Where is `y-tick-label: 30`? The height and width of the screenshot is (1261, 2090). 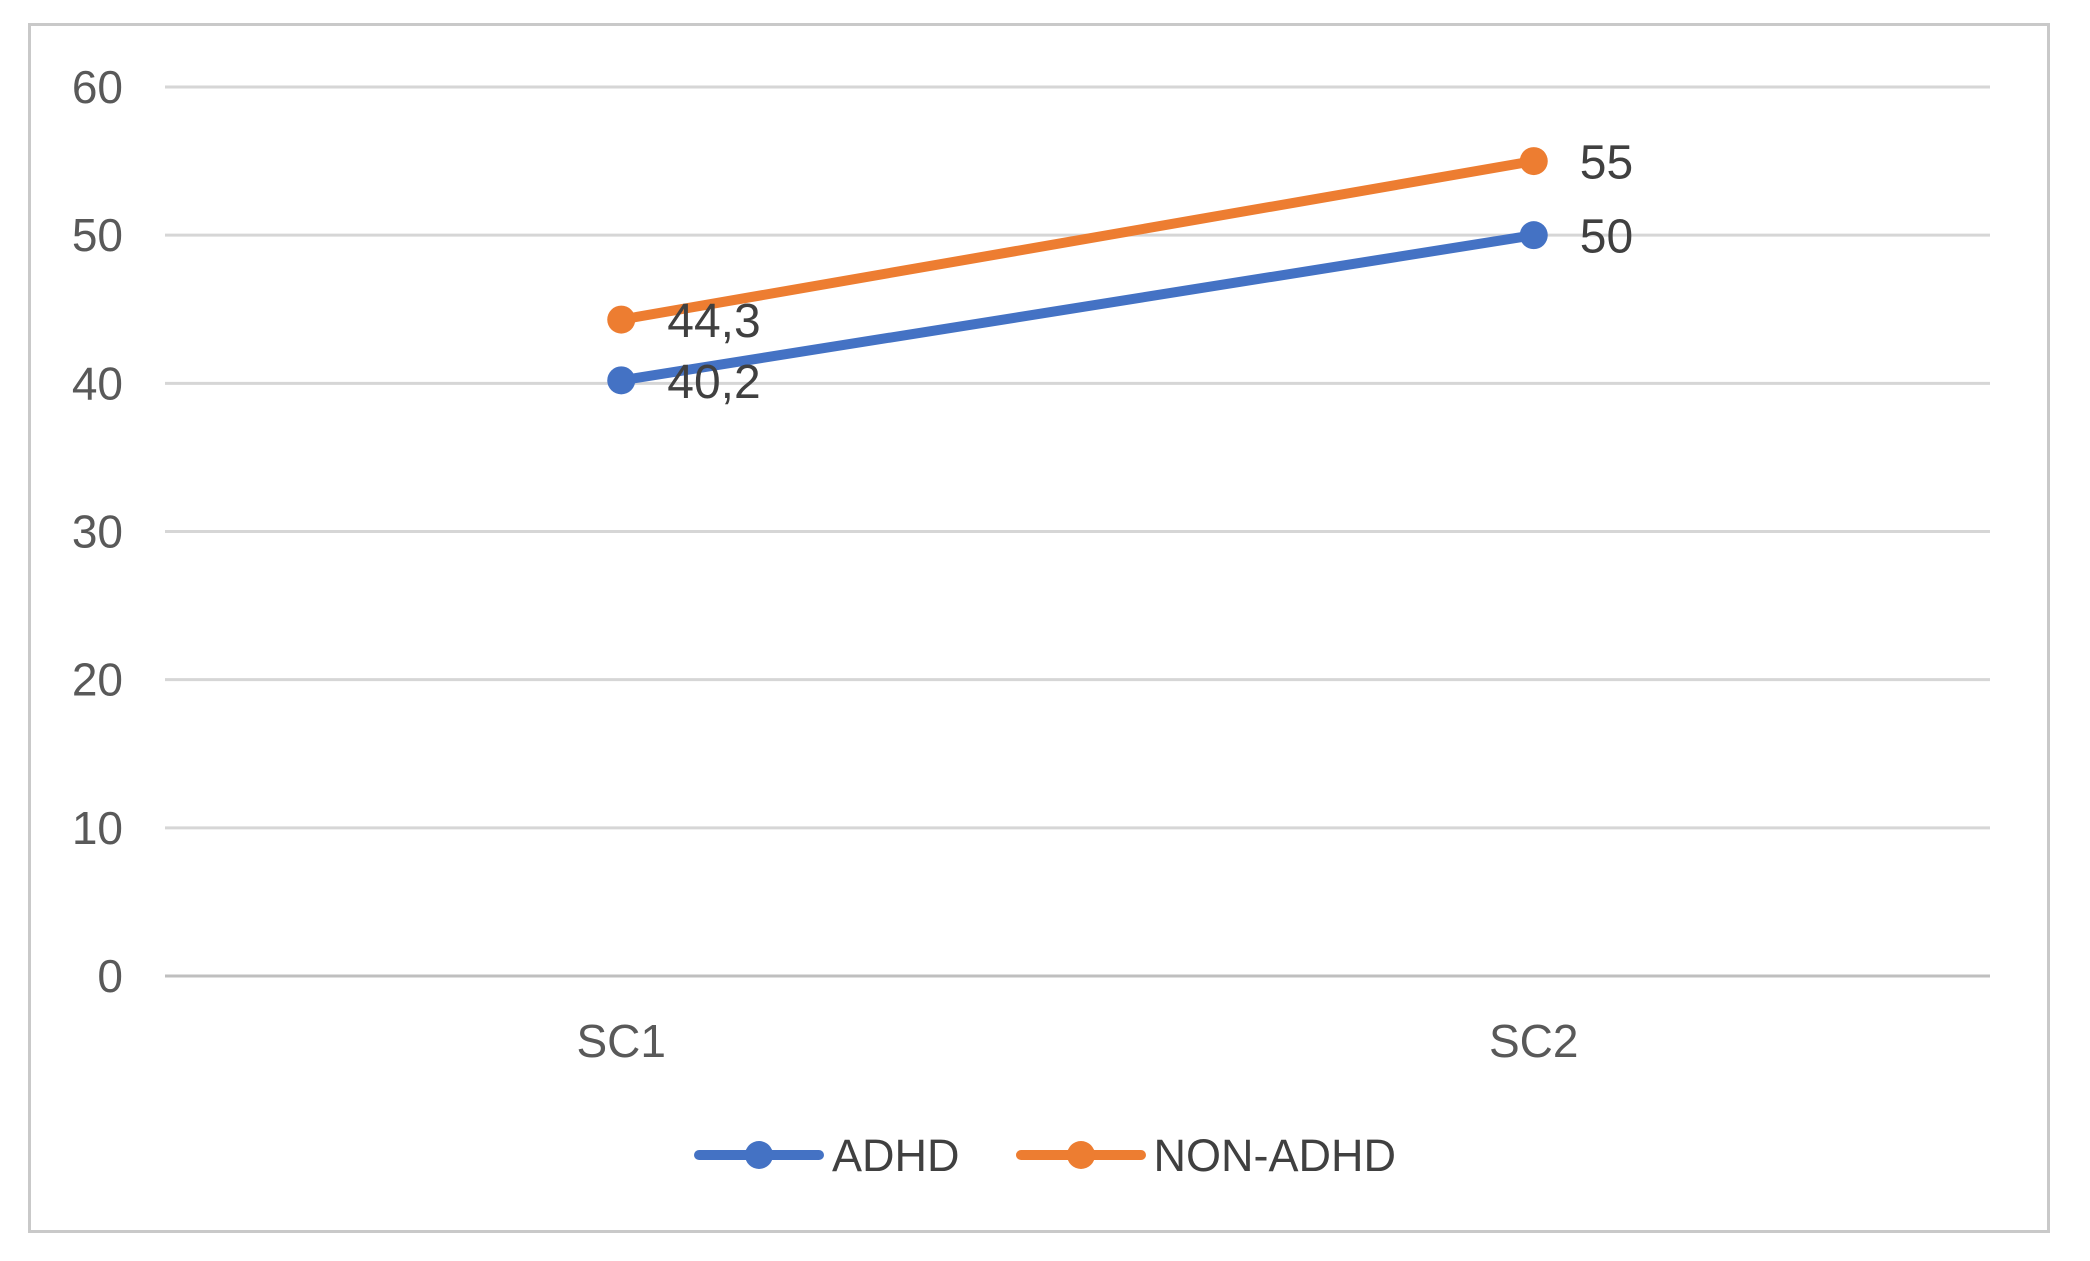
y-tick-label: 30 is located at coordinates (97, 532).